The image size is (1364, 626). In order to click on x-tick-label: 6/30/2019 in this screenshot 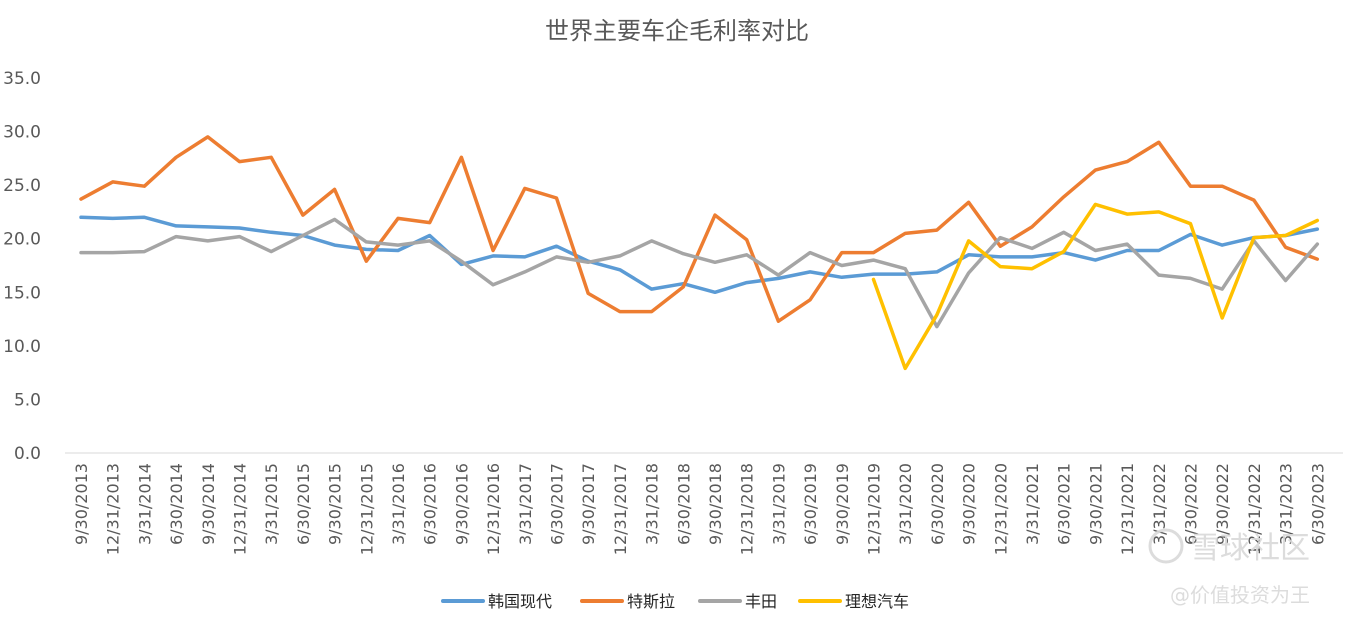, I will do `click(810, 504)`.